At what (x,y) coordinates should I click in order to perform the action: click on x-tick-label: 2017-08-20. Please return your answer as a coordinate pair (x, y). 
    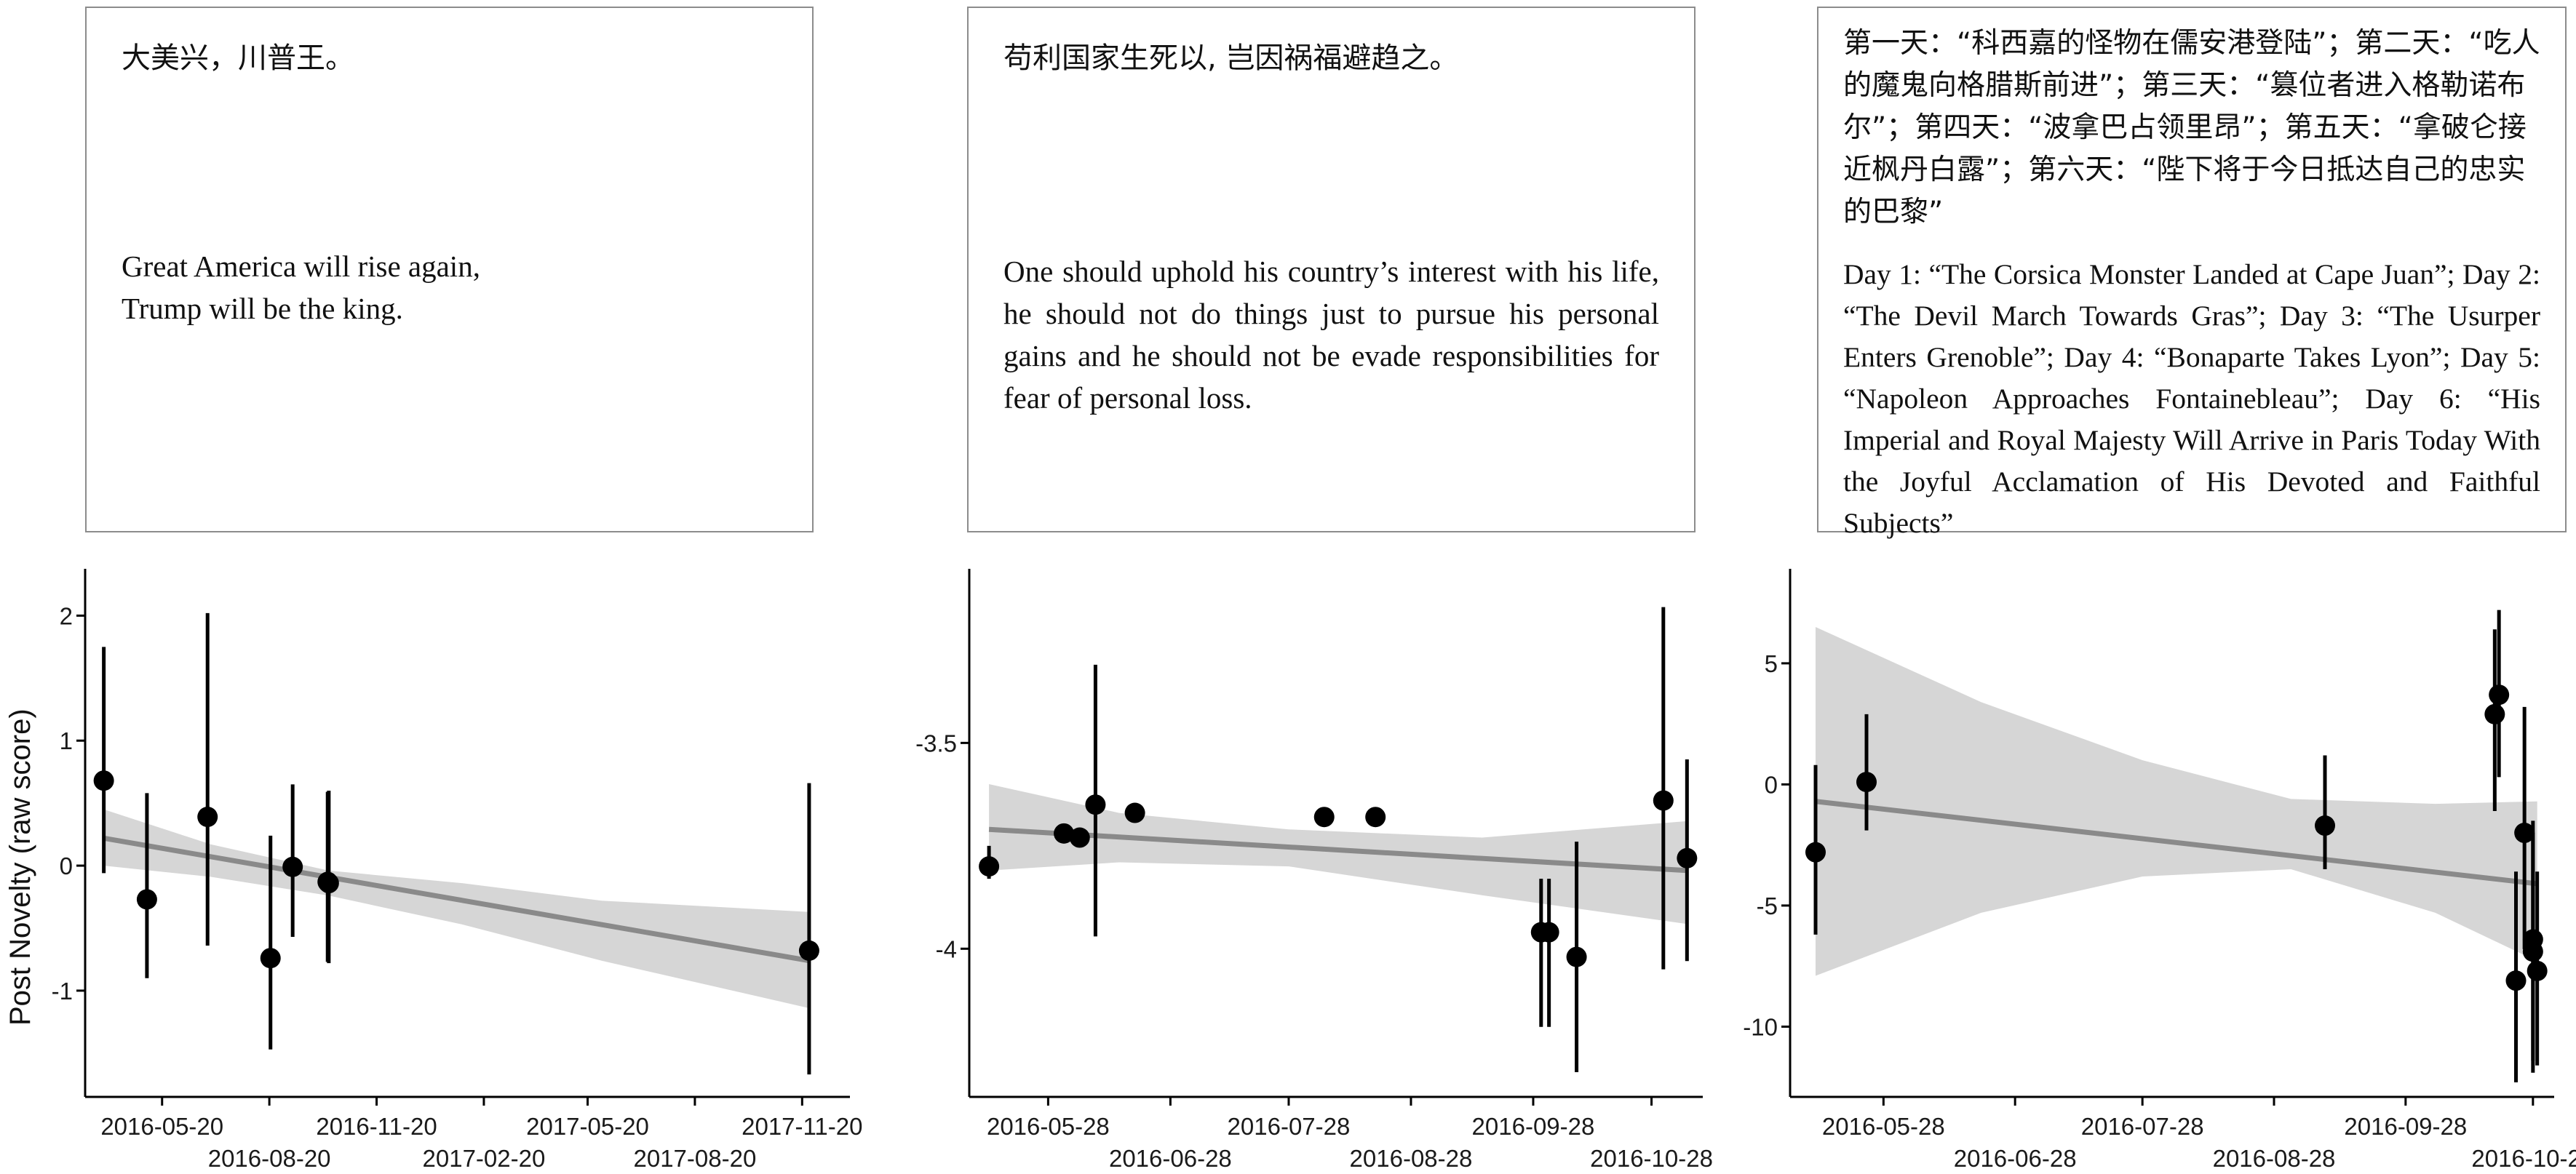
    Looking at the image, I should click on (695, 1158).